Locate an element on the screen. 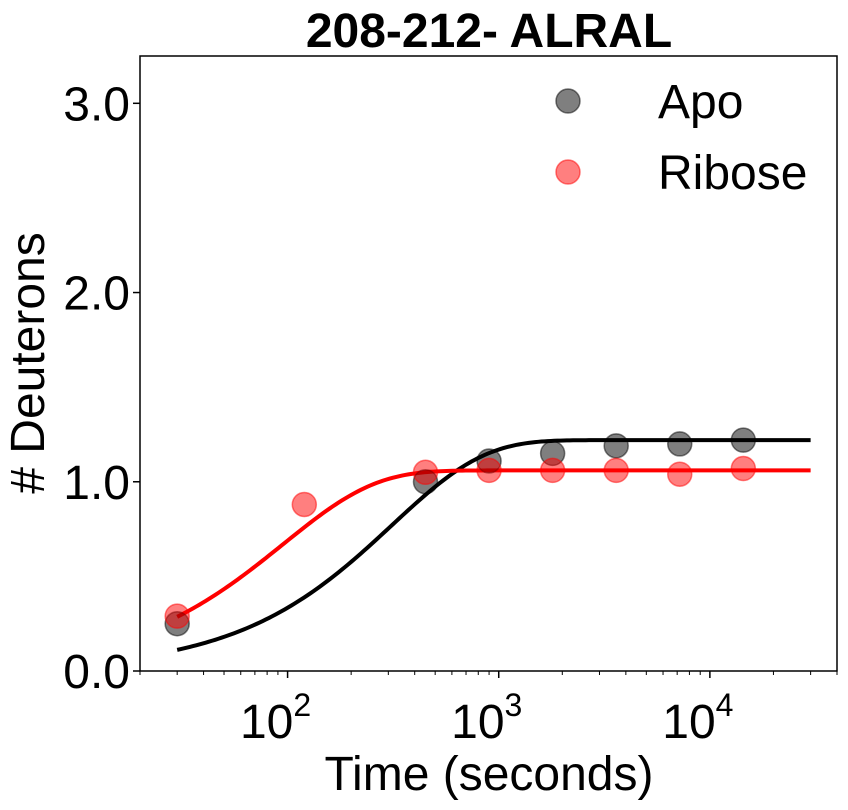 This screenshot has height=810, width=848. y-tick-label: 2.0 is located at coordinates (96, 294).